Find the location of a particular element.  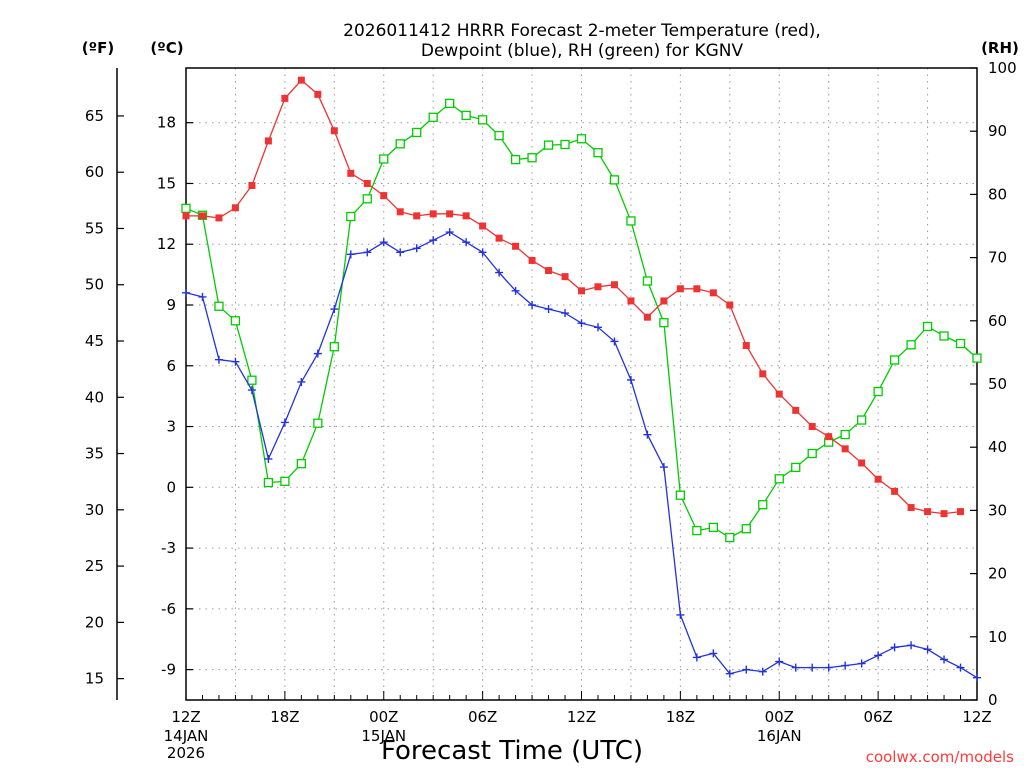

rh-tick-label: 100 is located at coordinates (1002, 68).